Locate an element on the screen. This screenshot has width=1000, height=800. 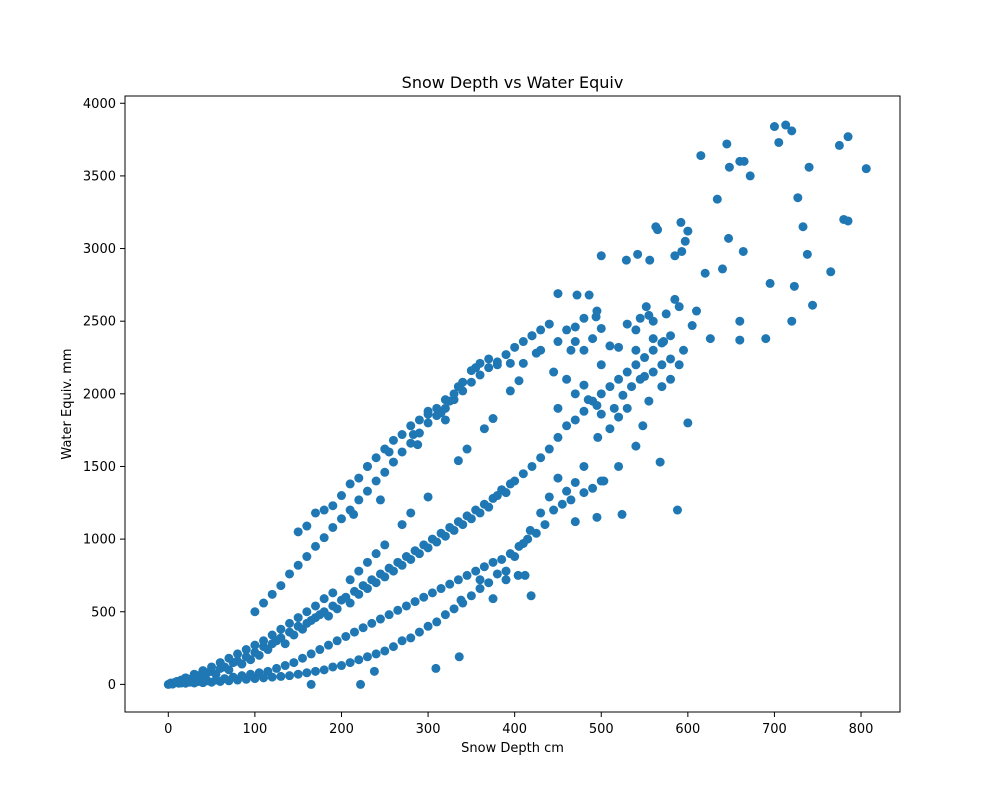
x-tick-label: 0 is located at coordinates (168, 729).